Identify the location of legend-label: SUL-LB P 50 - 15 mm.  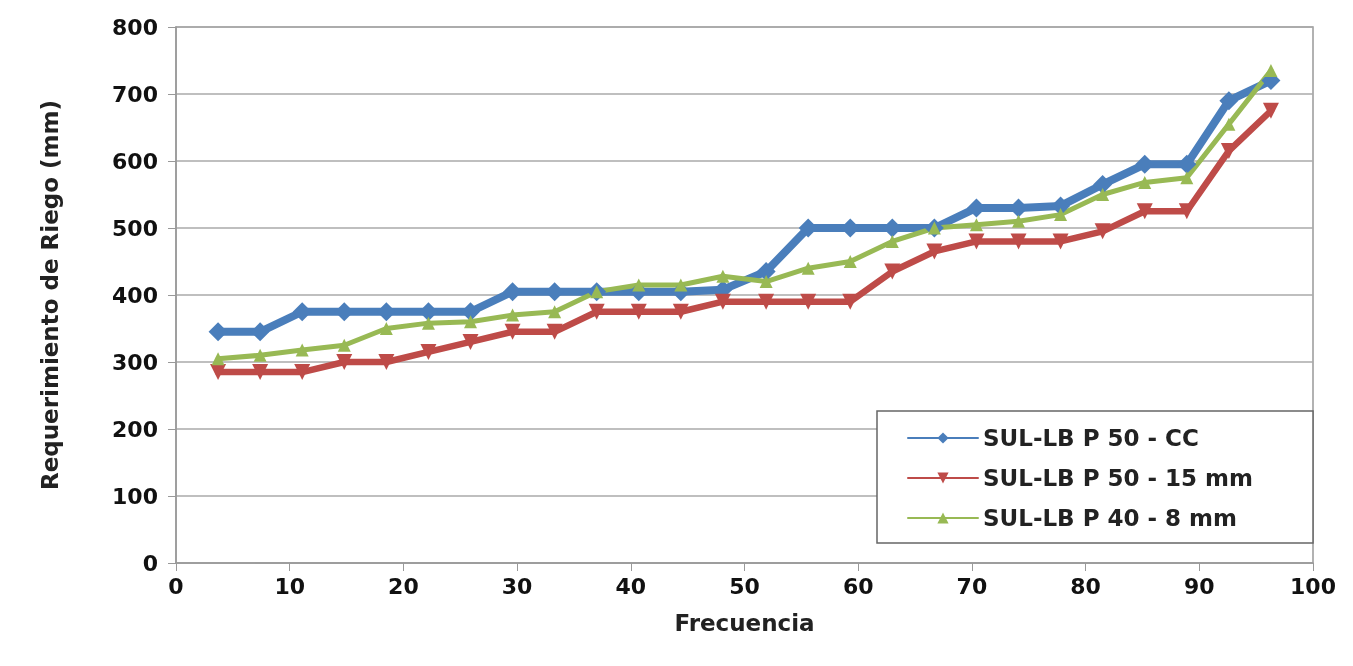
(1118, 478).